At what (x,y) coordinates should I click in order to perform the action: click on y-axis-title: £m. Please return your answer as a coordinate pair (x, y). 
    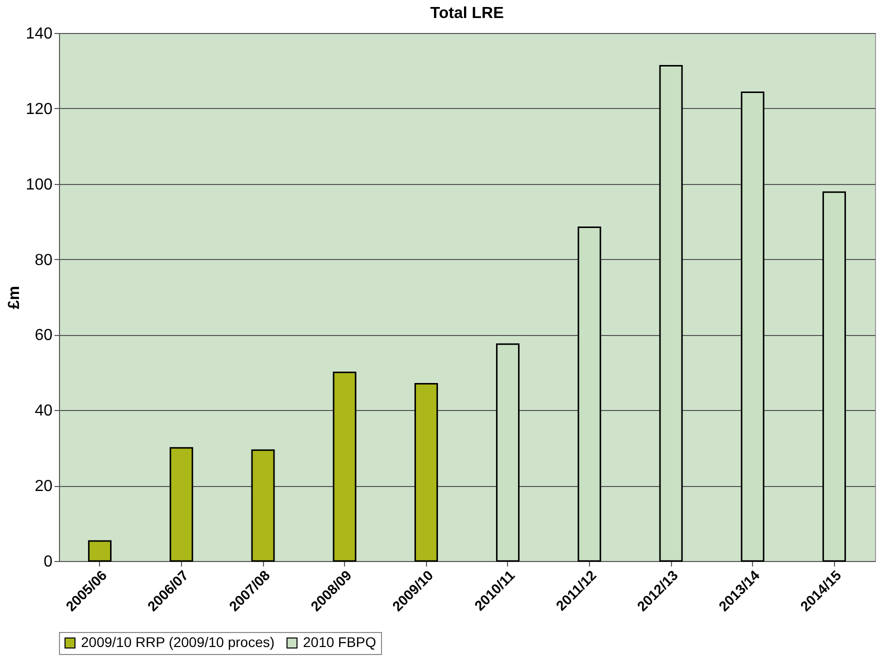
    Looking at the image, I should click on (14, 298).